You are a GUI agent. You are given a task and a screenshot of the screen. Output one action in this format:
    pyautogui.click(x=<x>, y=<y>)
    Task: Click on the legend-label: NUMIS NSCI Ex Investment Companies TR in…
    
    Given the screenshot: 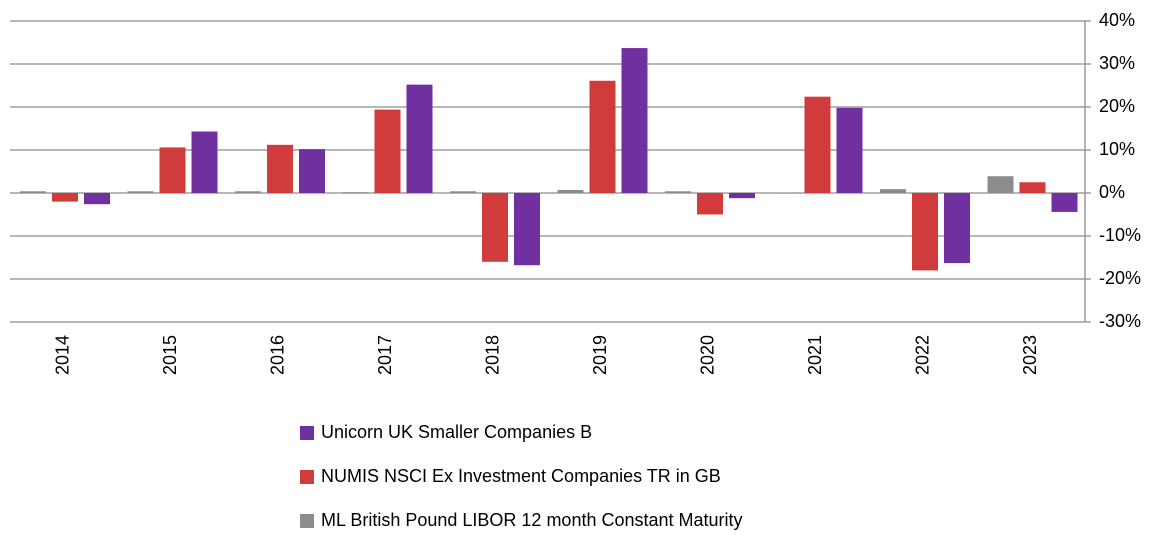 What is the action you would take?
    pyautogui.click(x=521, y=476)
    